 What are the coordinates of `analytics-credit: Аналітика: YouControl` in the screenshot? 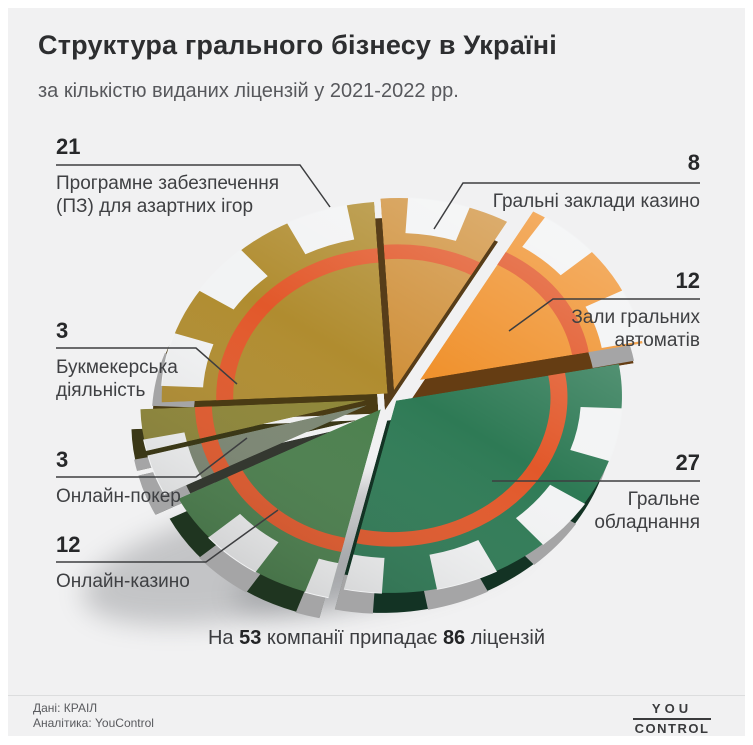 It's located at (93, 723).